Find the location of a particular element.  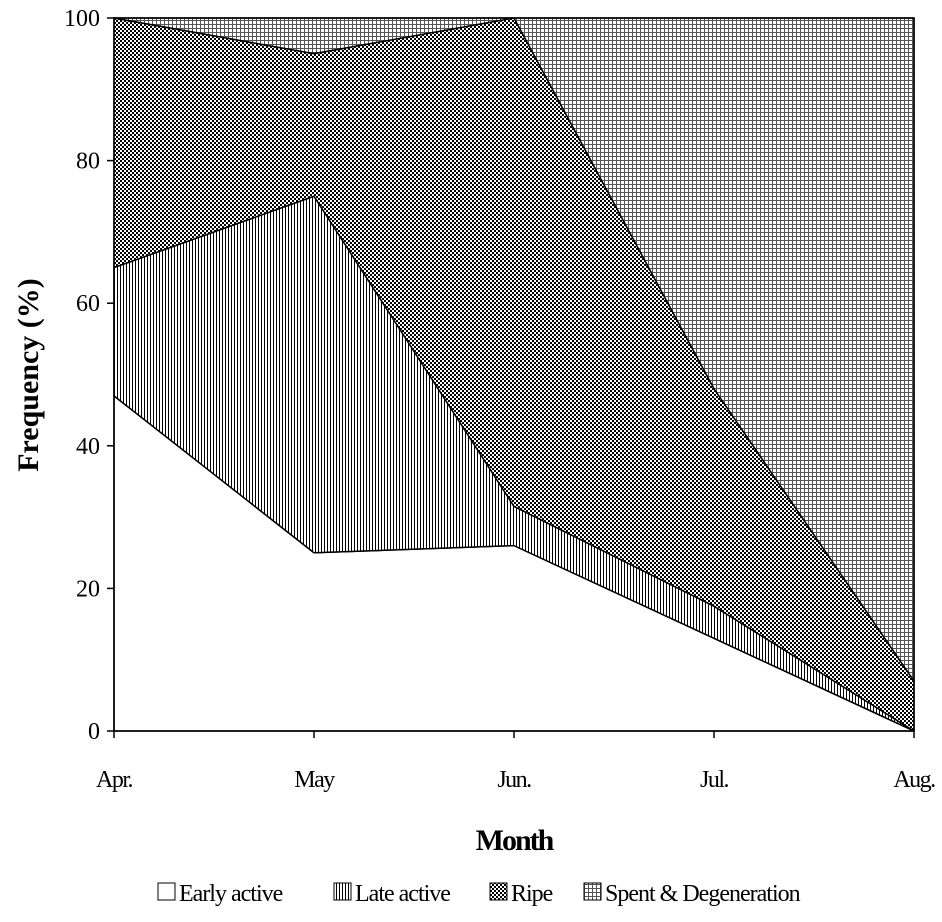

legend-item: Early active is located at coordinates (220, 894).